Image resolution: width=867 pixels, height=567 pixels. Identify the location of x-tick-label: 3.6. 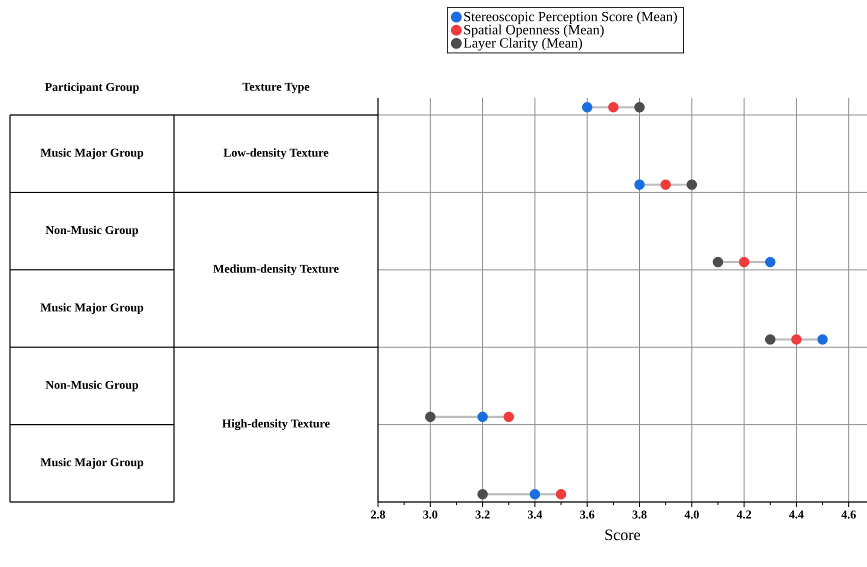
(587, 514).